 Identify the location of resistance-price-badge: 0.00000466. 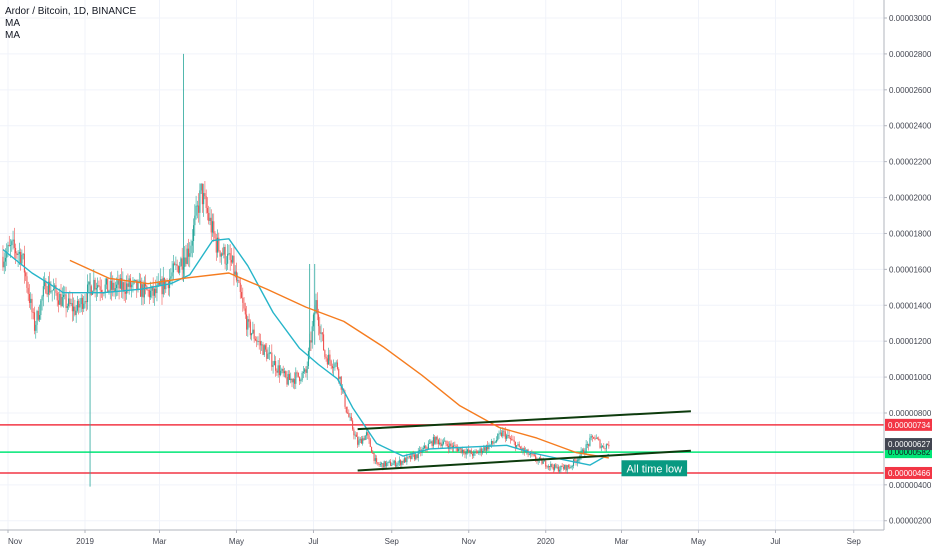
(909, 473).